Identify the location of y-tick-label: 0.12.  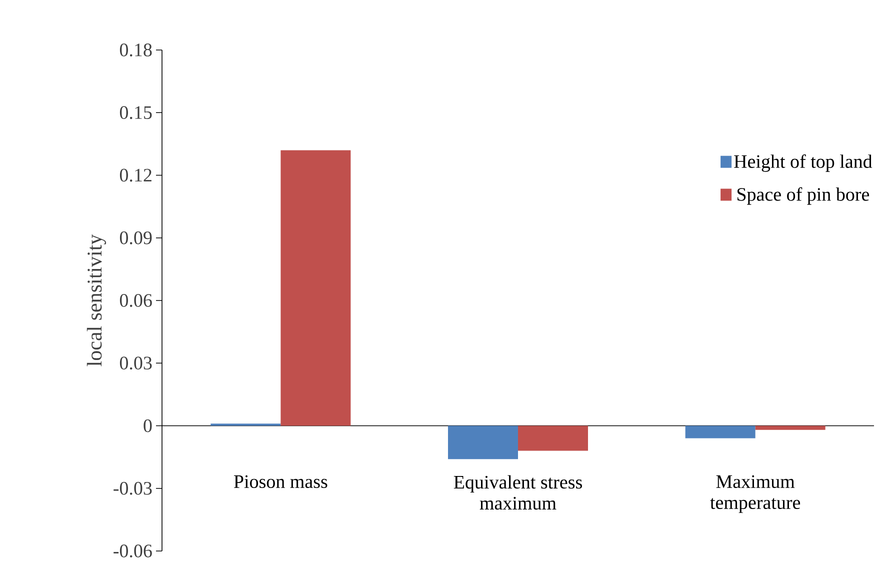
(136, 175).